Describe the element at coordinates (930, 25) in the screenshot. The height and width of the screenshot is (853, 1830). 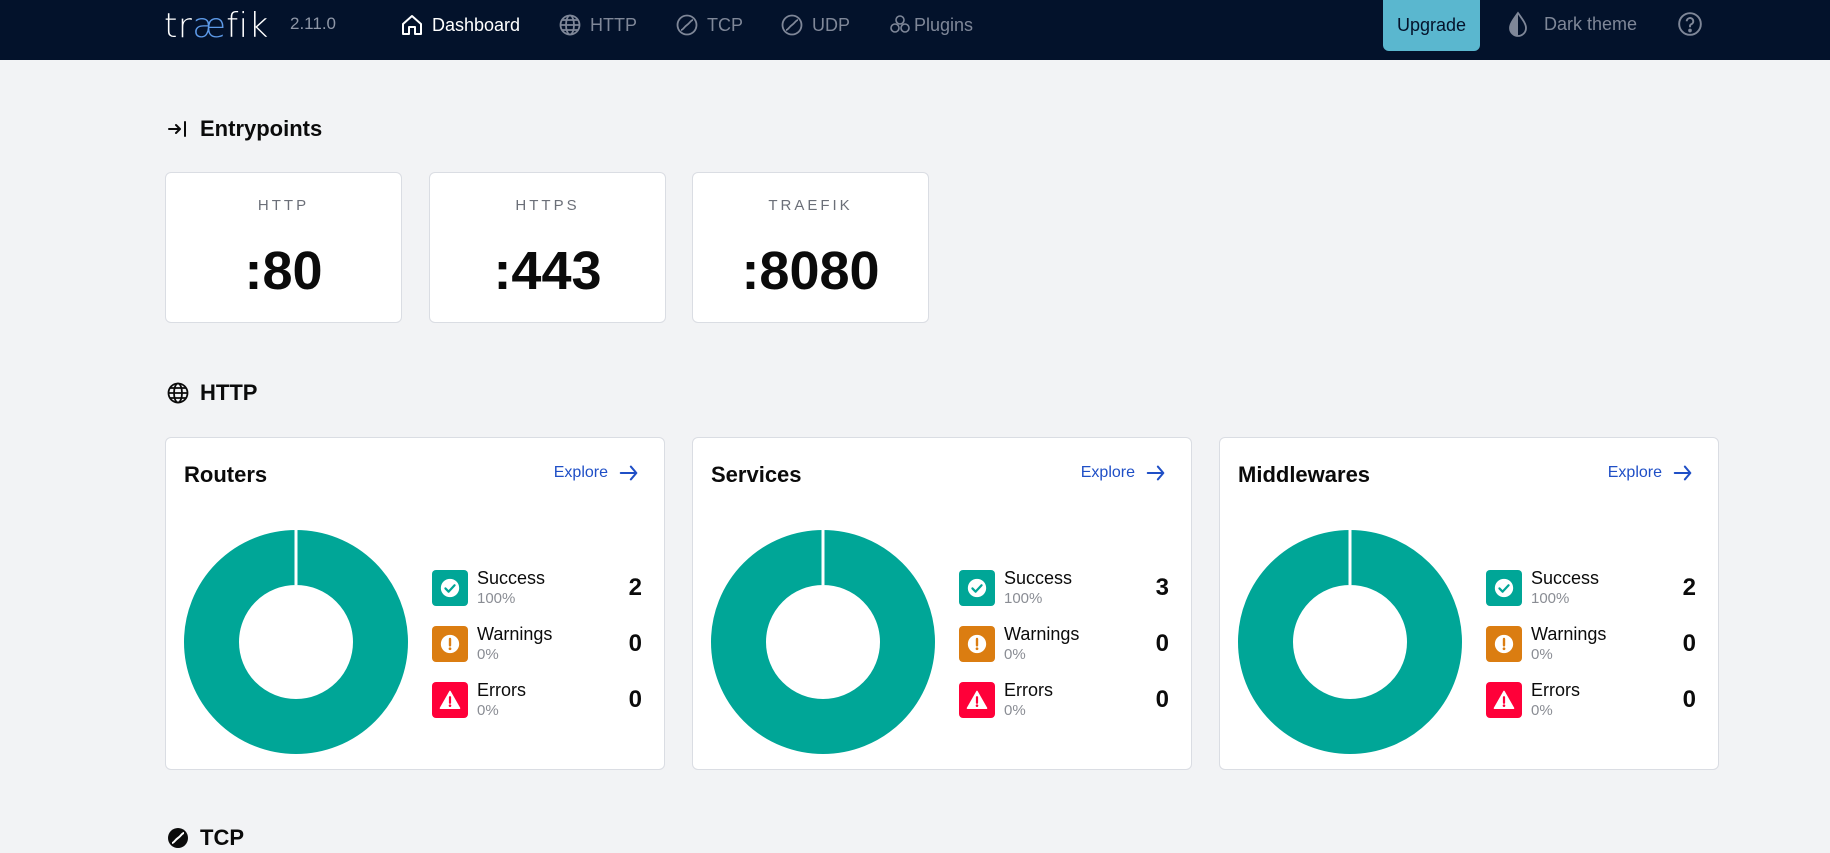
I see `nav-plugins: Plugins` at that location.